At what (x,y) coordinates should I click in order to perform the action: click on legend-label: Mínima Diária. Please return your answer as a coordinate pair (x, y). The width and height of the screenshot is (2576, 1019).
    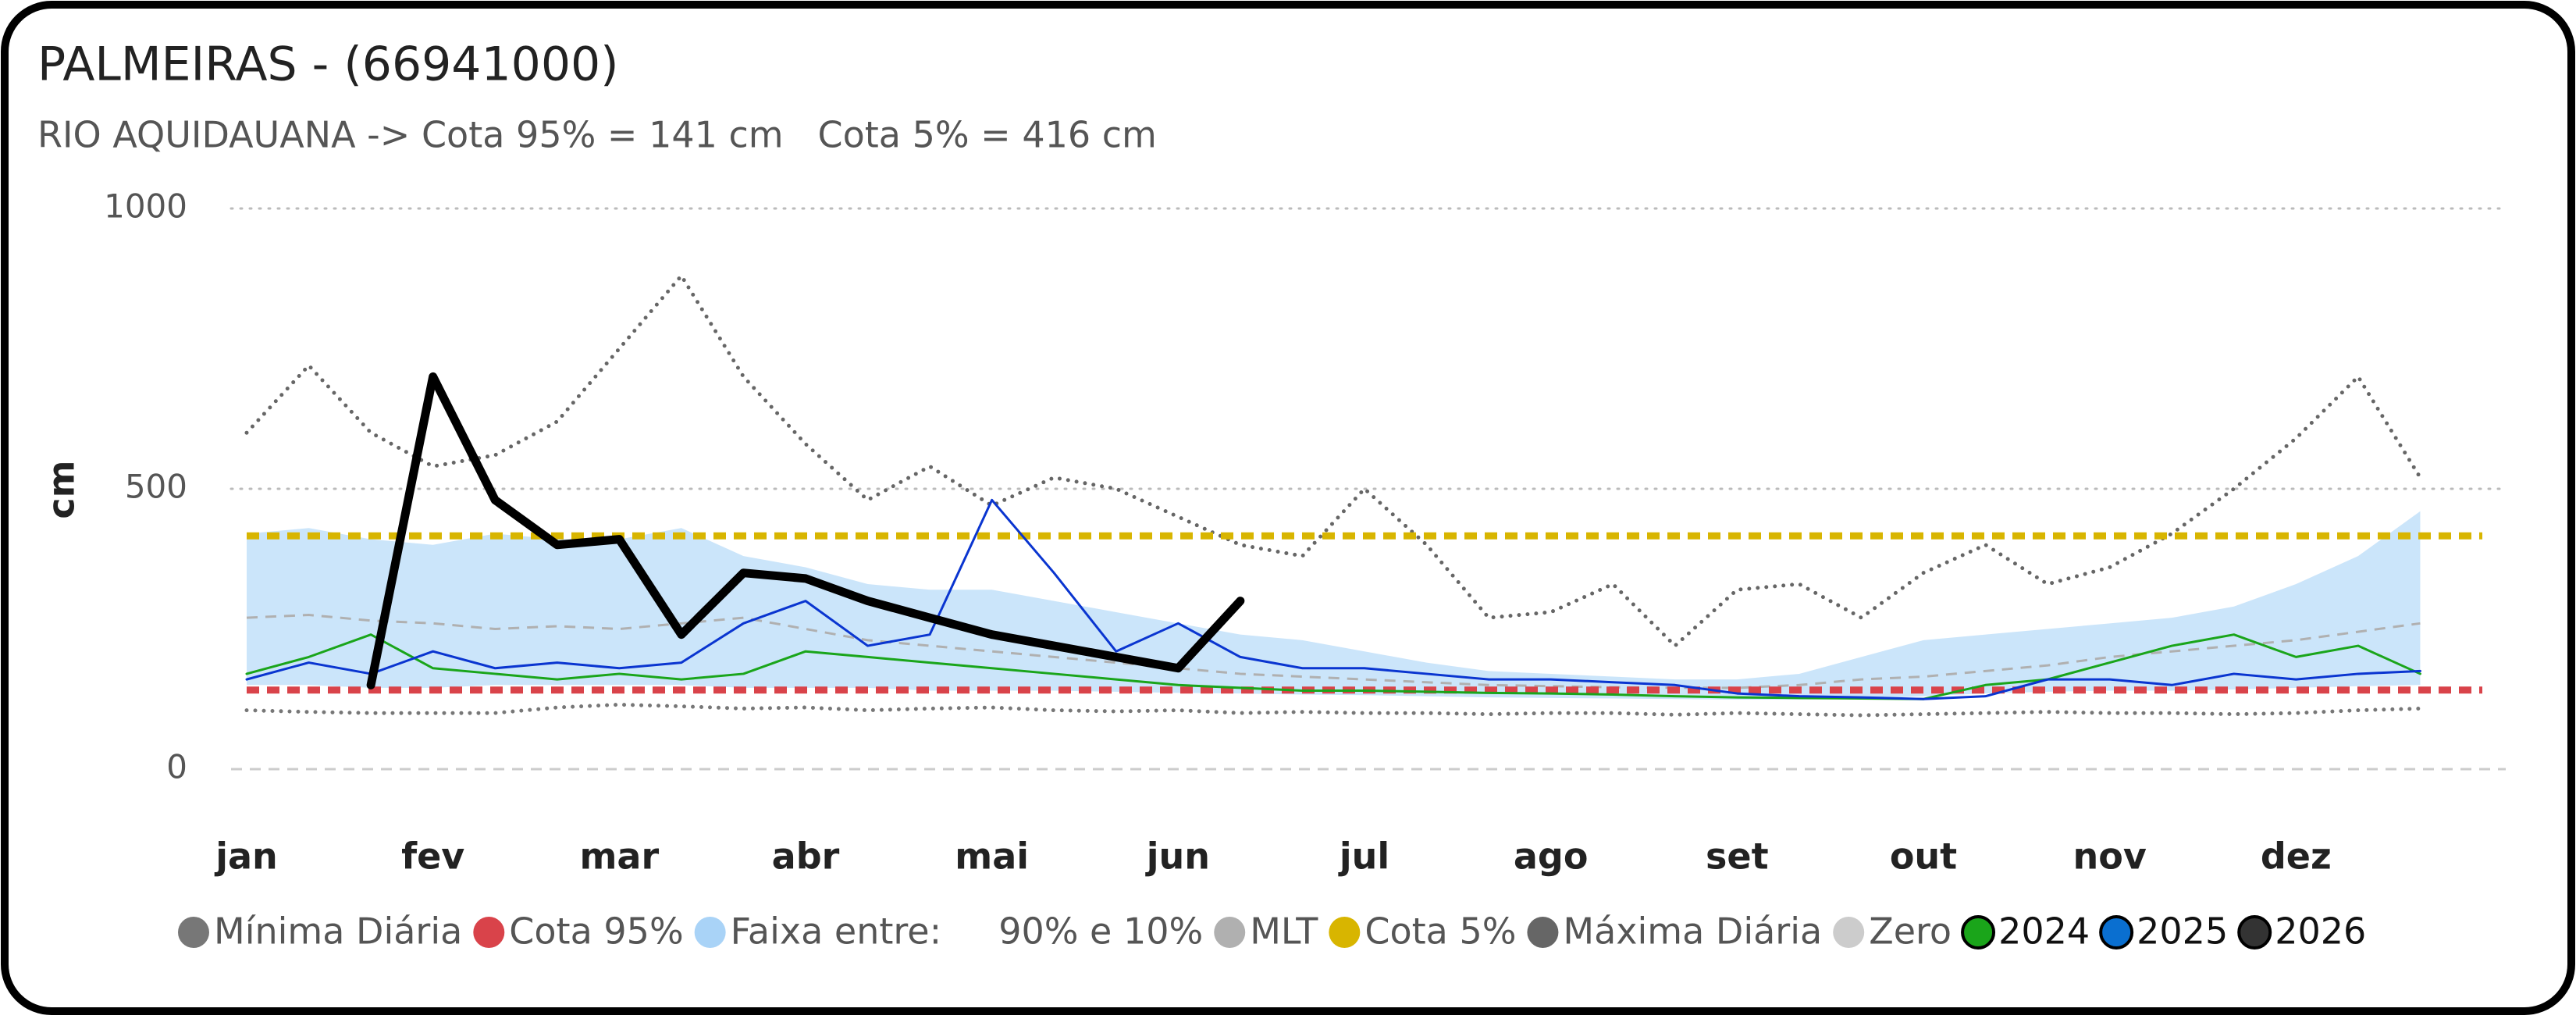
    Looking at the image, I should click on (338, 931).